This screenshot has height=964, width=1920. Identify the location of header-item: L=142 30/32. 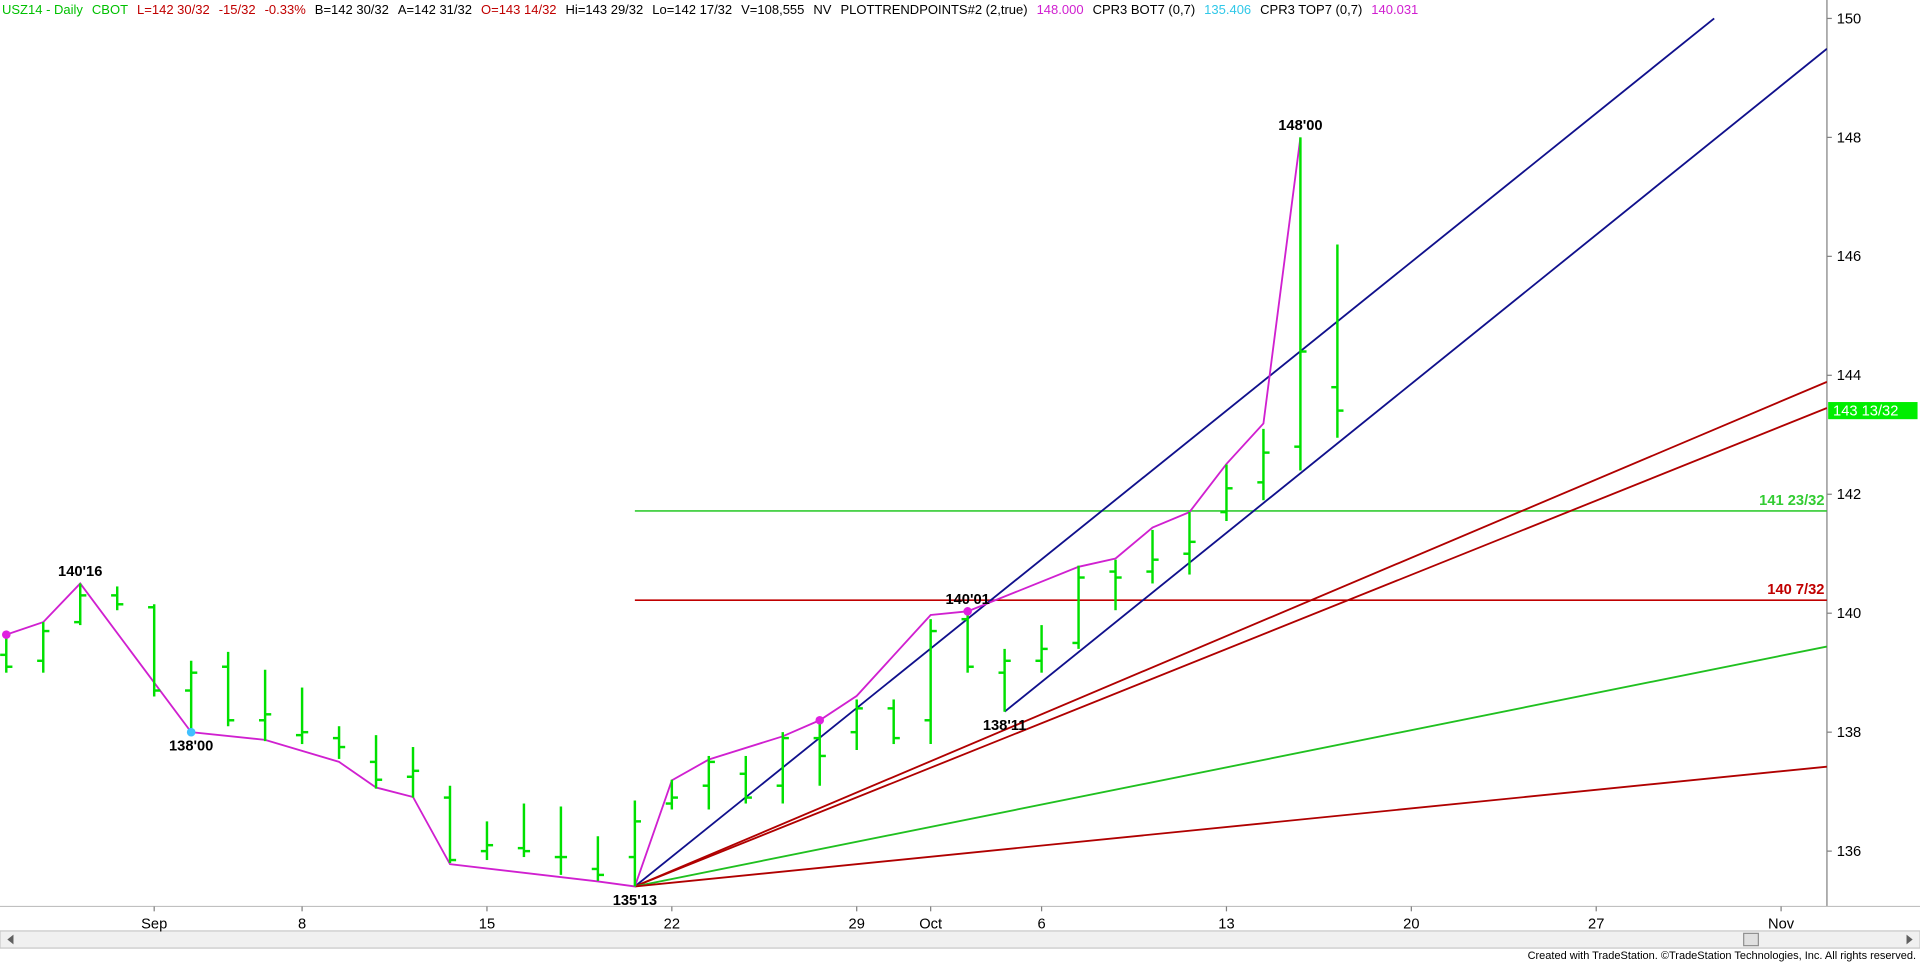
(173, 9).